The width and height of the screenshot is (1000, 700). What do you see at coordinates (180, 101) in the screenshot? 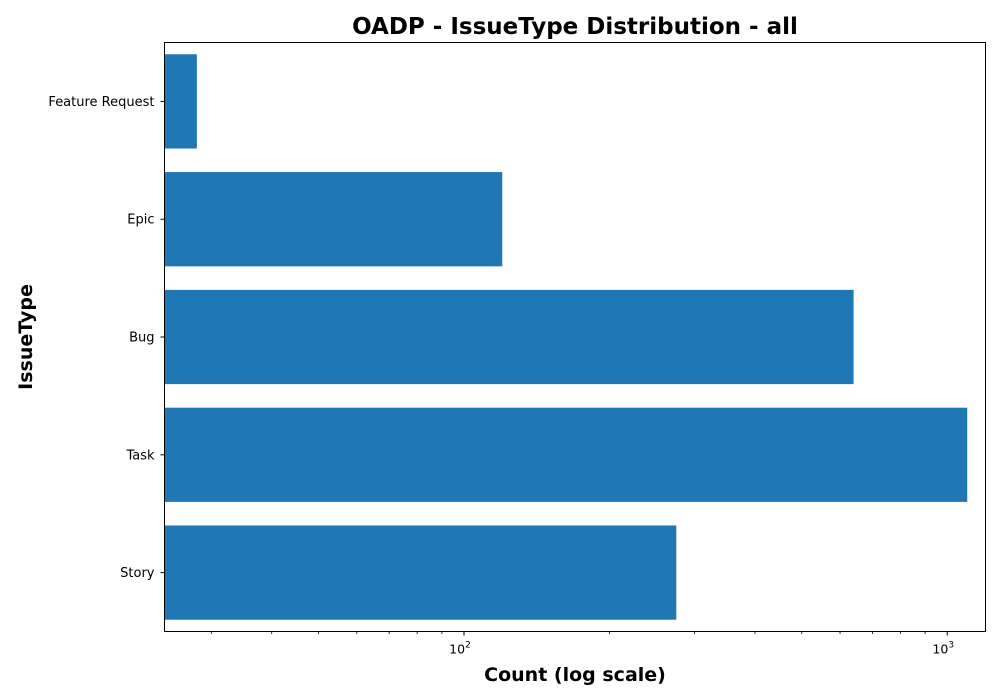
I see `bar-feature-request` at bounding box center [180, 101].